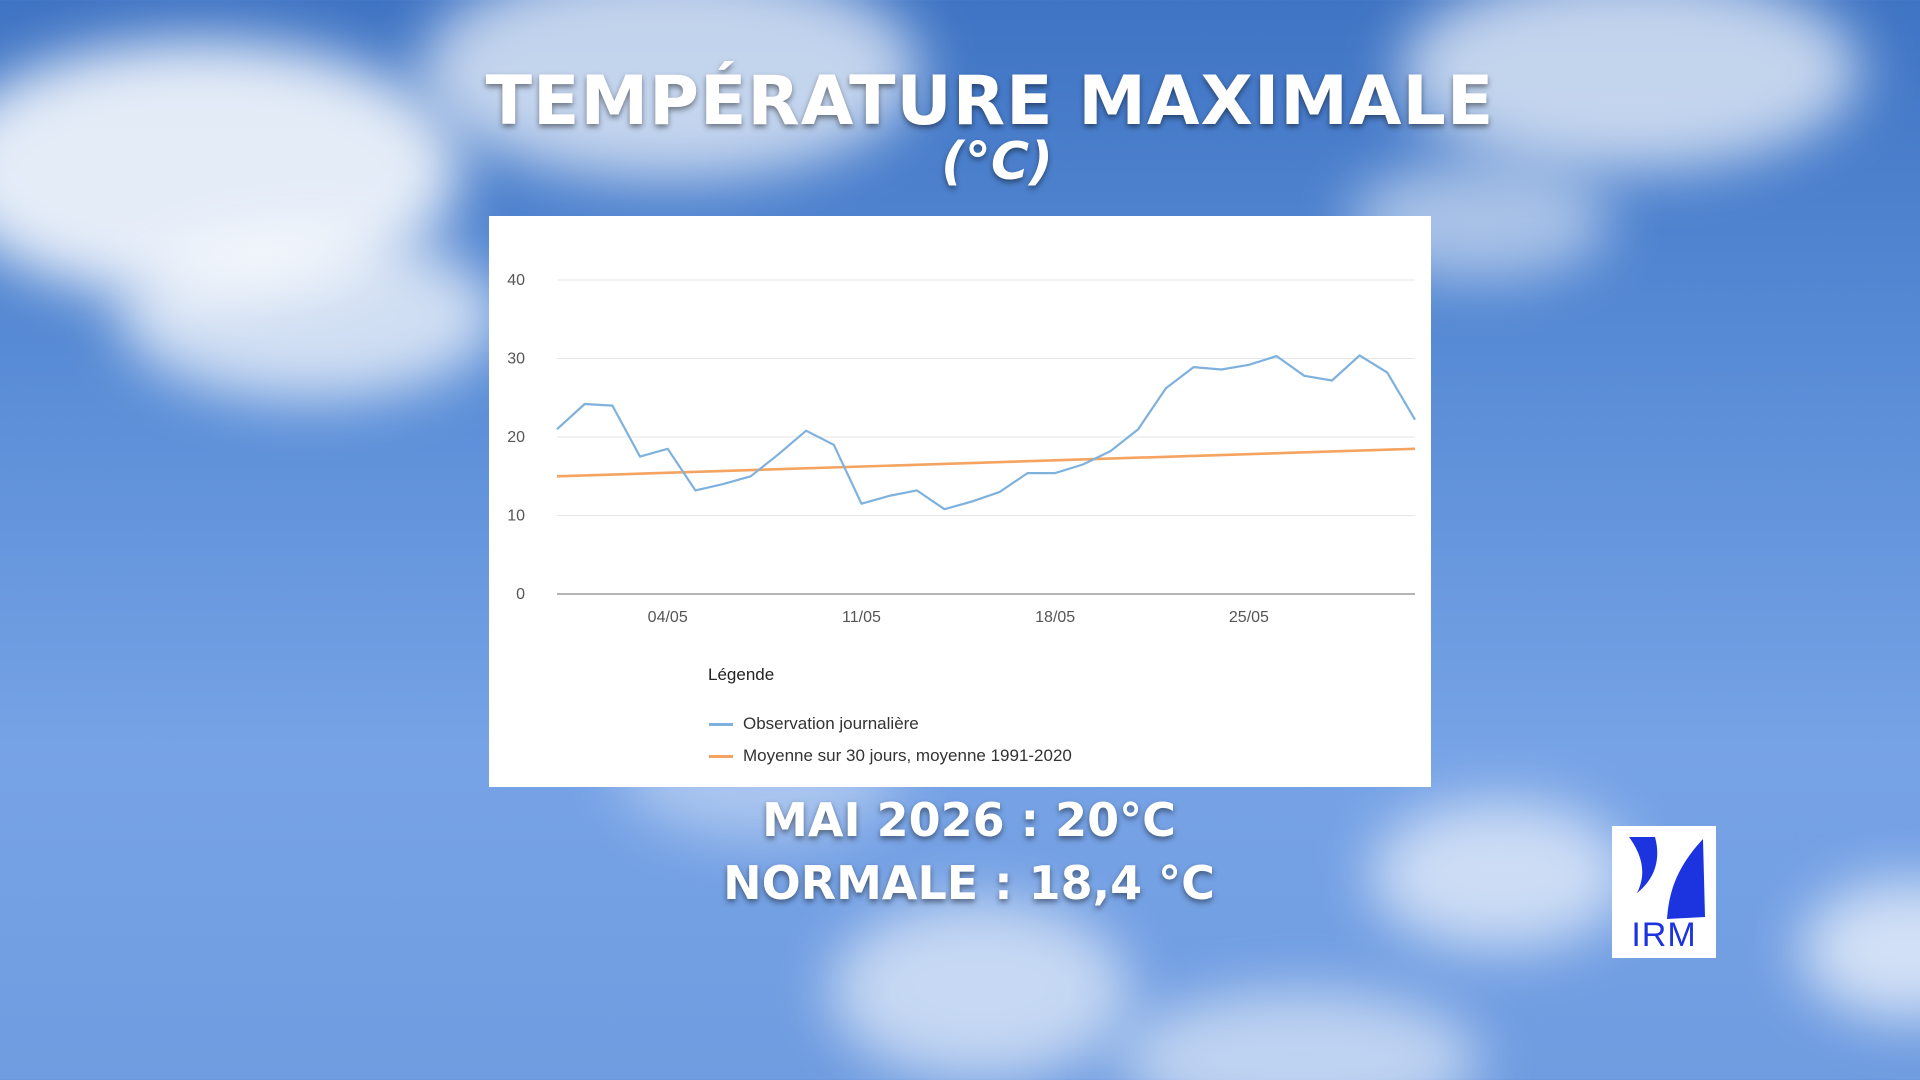 The height and width of the screenshot is (1080, 1920). What do you see at coordinates (969, 883) in the screenshot?
I see `normal-value: NORMALE : 18,4 °C` at bounding box center [969, 883].